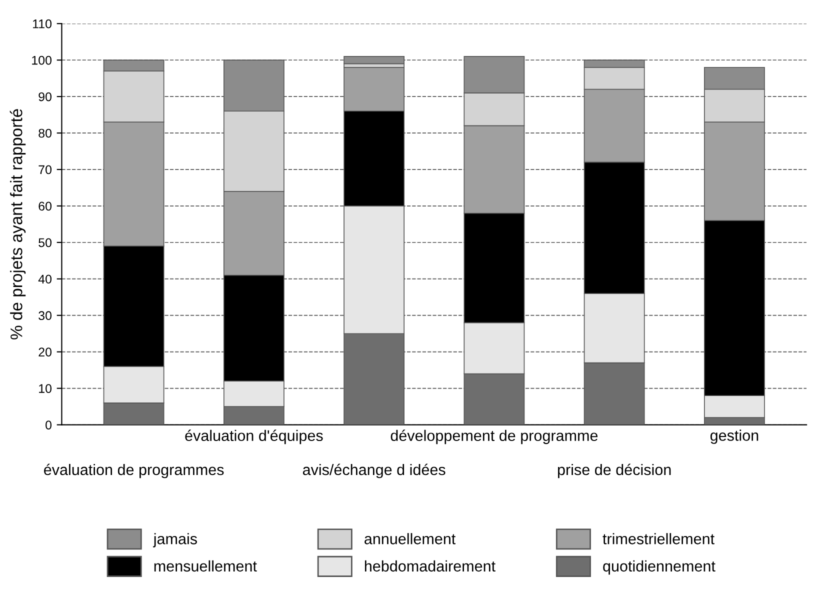 The height and width of the screenshot is (590, 823). Describe the element at coordinates (205, 566) in the screenshot. I see `legend-label: mensuellement` at that location.